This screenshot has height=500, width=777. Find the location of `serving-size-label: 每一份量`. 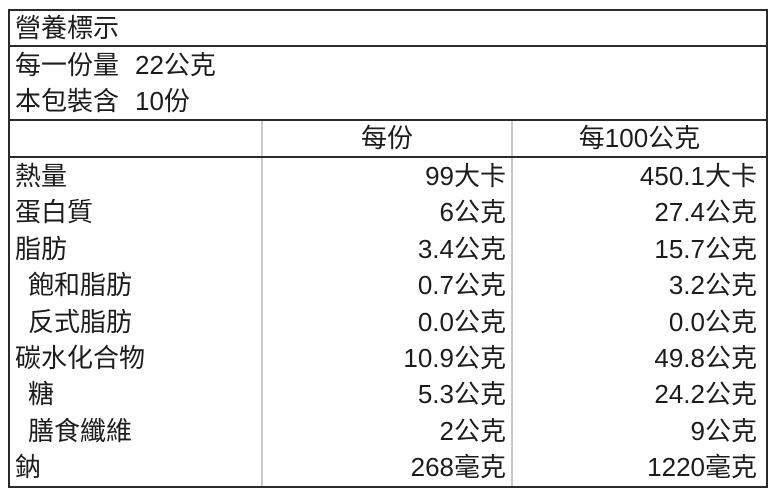

serving-size-label: 每一份量 is located at coordinates (67, 65).